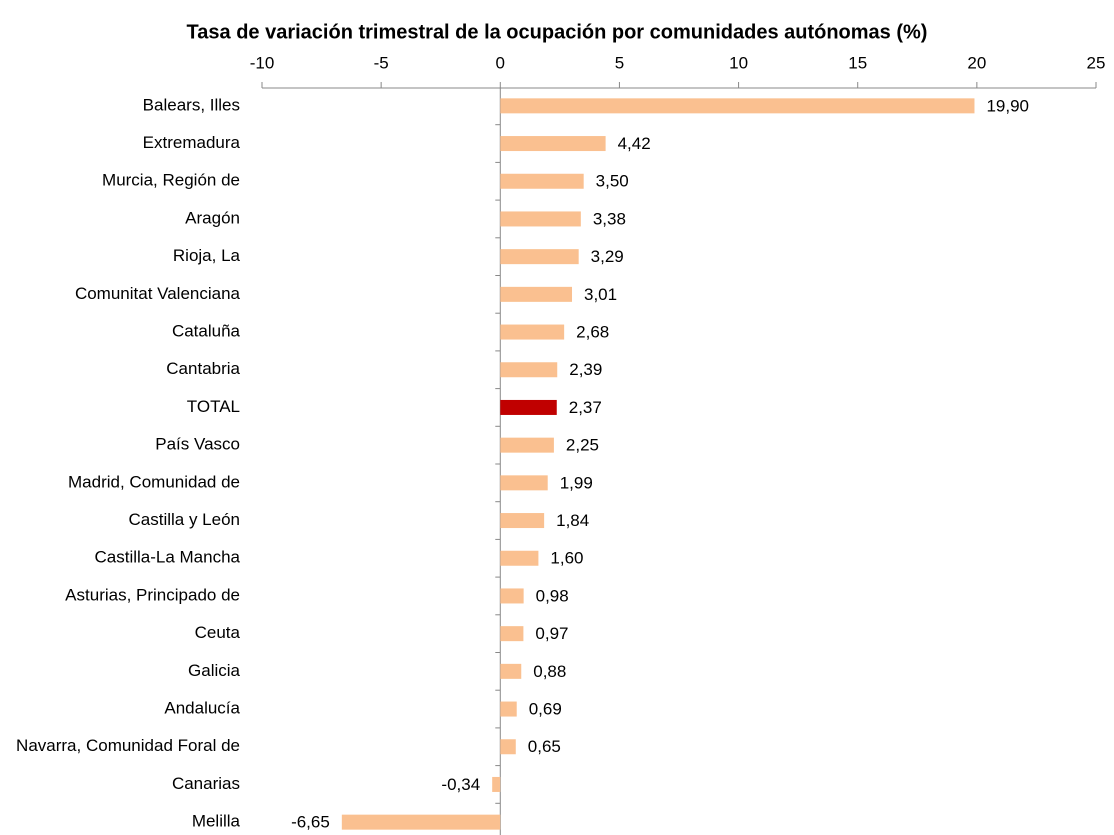 The image size is (1114, 835). Describe the element at coordinates (609, 218) in the screenshot. I see `value-label: 3,38` at that location.